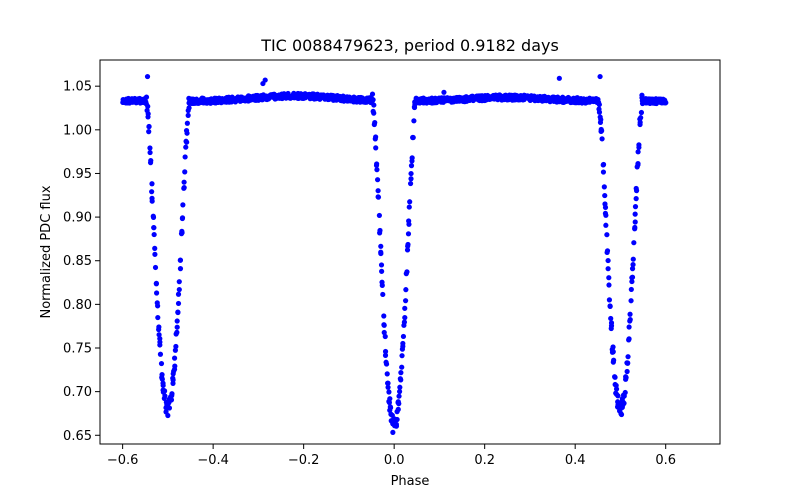 The image size is (800, 504). I want to click on y-tick-label: 1.05, so click(77, 87).